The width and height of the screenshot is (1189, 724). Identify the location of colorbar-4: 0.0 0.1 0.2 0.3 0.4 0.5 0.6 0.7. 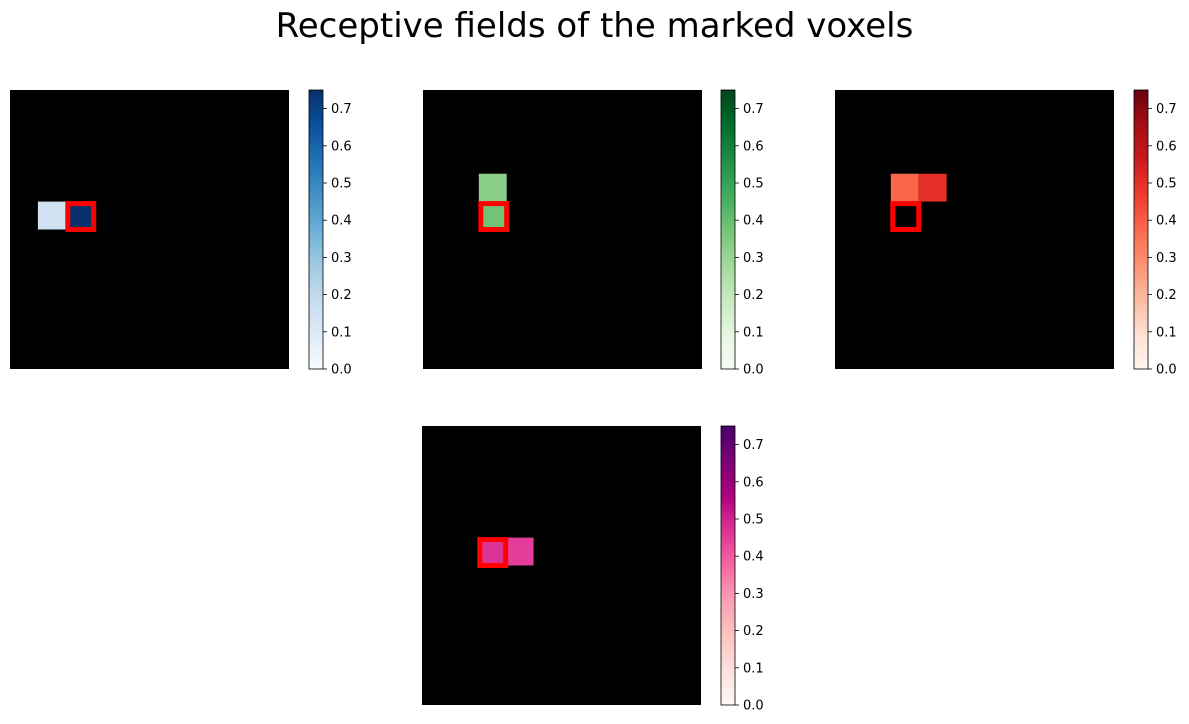
(742, 569).